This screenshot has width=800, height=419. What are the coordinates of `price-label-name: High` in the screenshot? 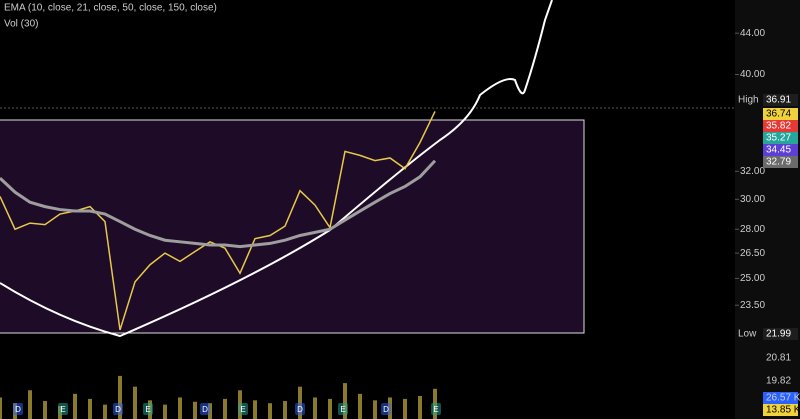 It's located at (748, 100).